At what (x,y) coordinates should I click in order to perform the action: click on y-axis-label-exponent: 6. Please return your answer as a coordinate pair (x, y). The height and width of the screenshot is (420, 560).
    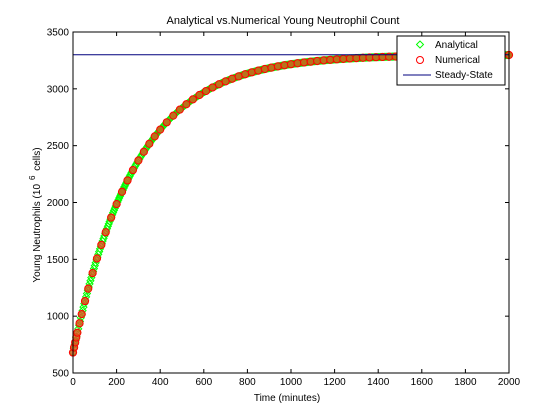
    Looking at the image, I should click on (32, 177).